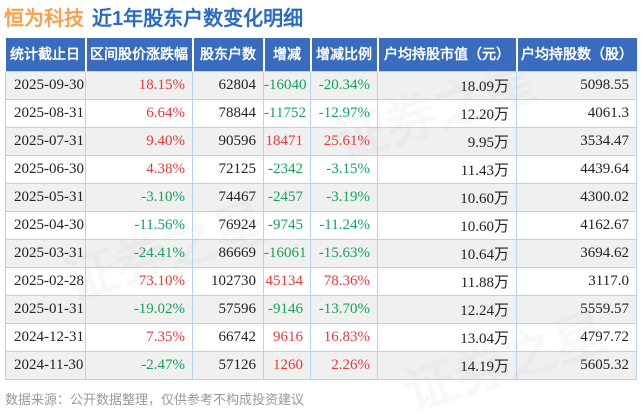 This screenshot has height=419, width=641. What do you see at coordinates (198, 19) in the screenshot?
I see `title-text: 近1年股东户数变化明细` at bounding box center [198, 19].